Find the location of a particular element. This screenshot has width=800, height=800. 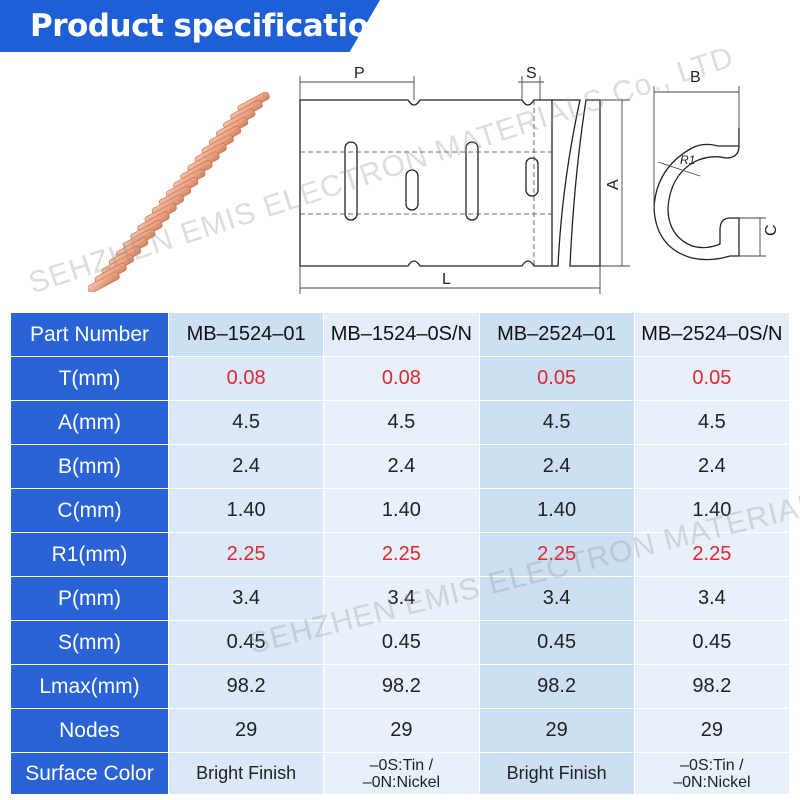

table-row-lmax: Lmax(mm) 98.2 98.2 98.2 98.2 is located at coordinates (400, 686).